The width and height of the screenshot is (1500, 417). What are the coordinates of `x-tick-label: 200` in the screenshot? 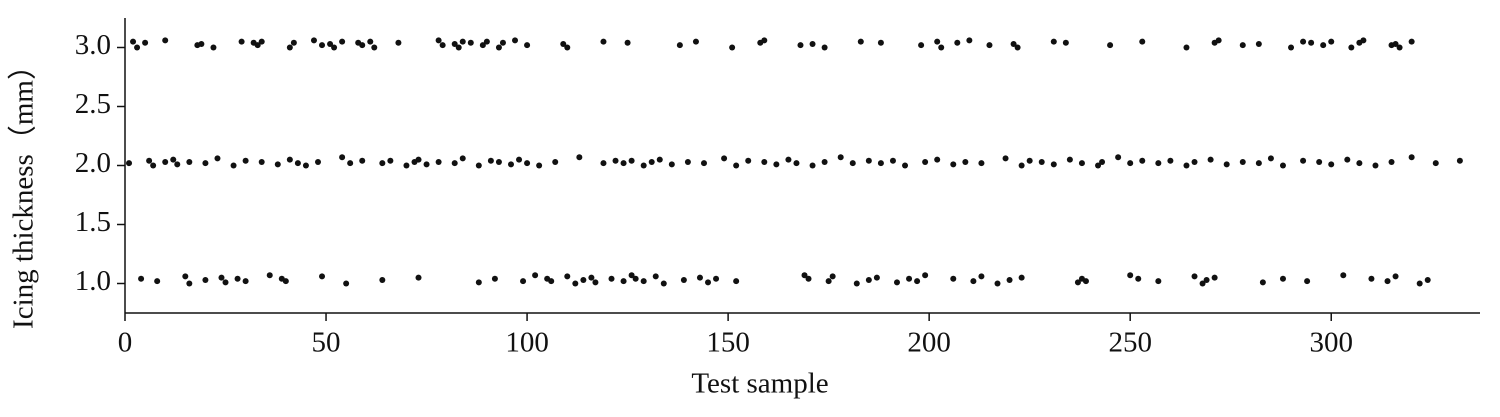 It's located at (929, 343).